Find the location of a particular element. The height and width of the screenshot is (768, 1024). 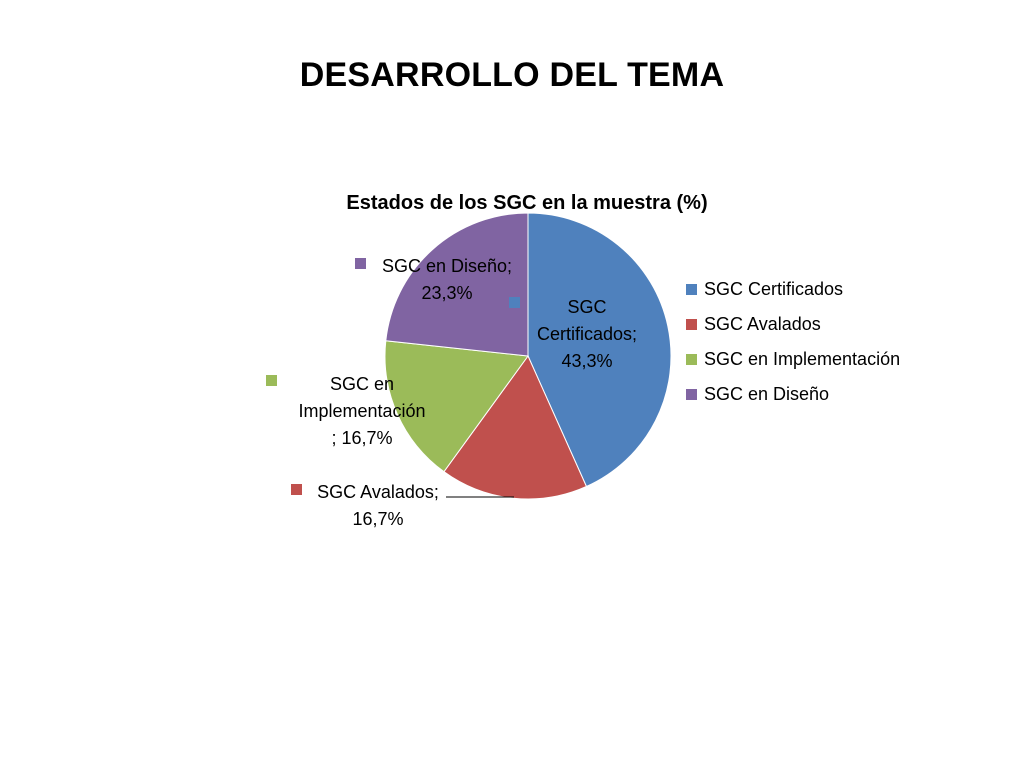

legend-label: SGC Certificados is located at coordinates (773, 289).